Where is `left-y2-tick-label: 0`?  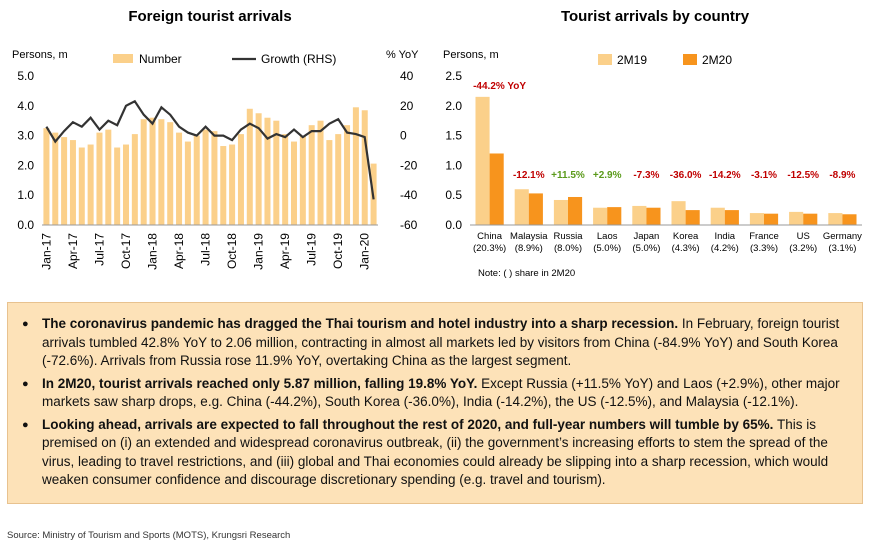
left-y2-tick-label: 0 is located at coordinates (403, 136).